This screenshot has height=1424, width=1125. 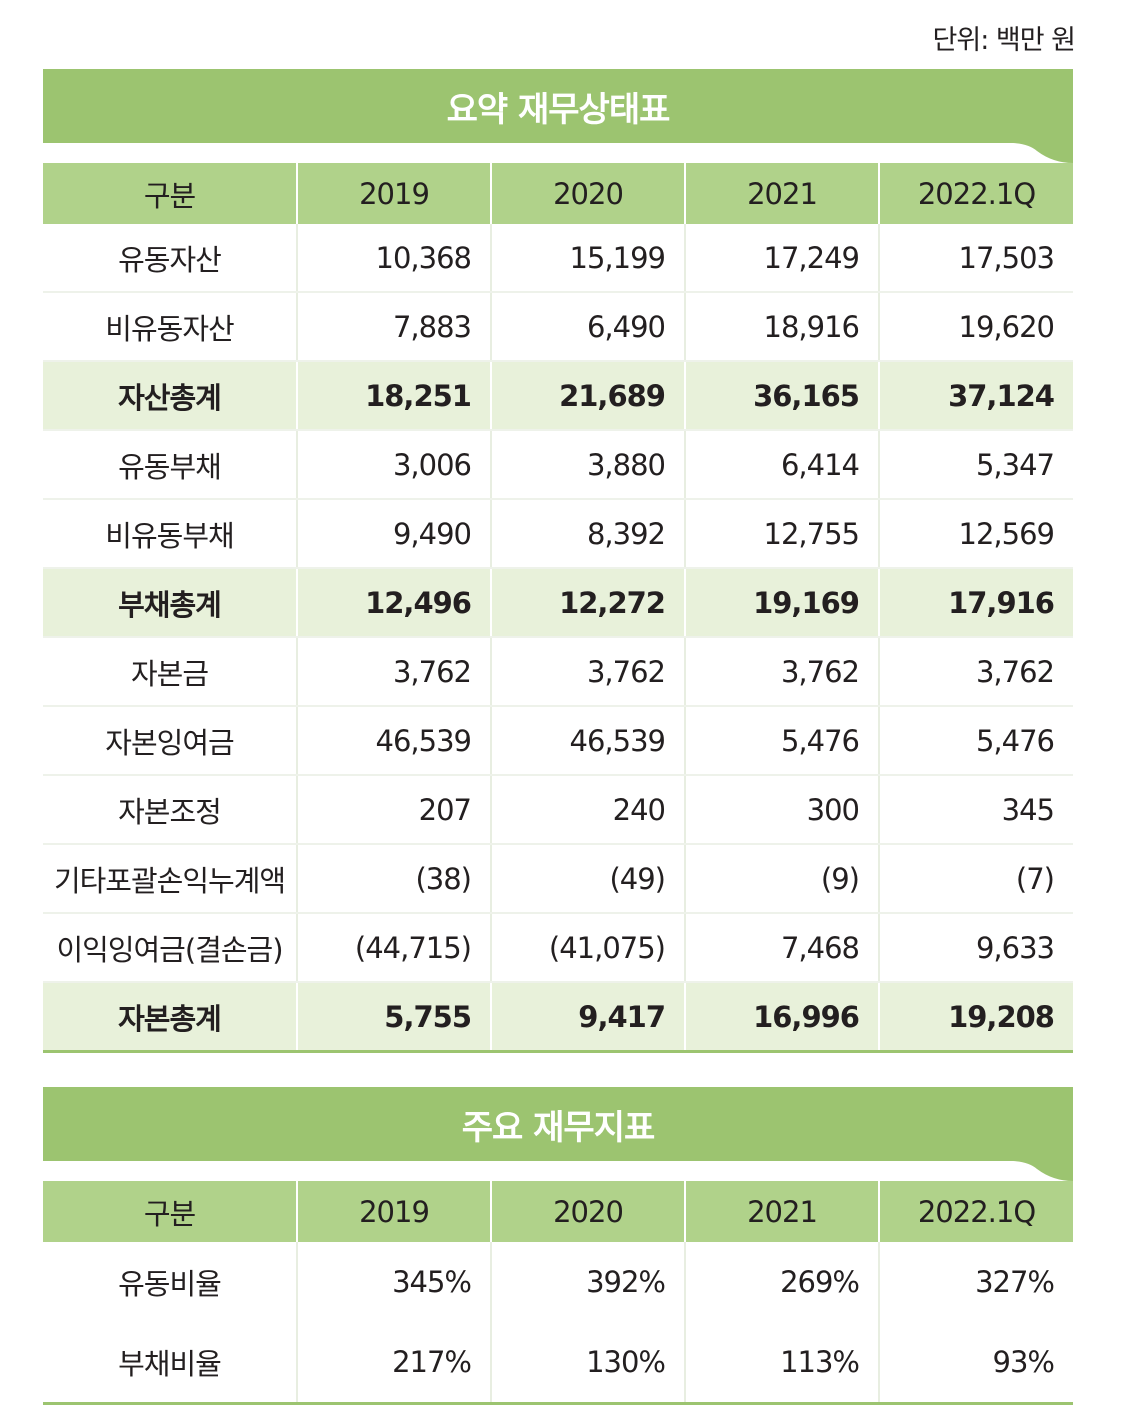 What do you see at coordinates (975, 465) in the screenshot?
I see `value-cell: 5,347` at bounding box center [975, 465].